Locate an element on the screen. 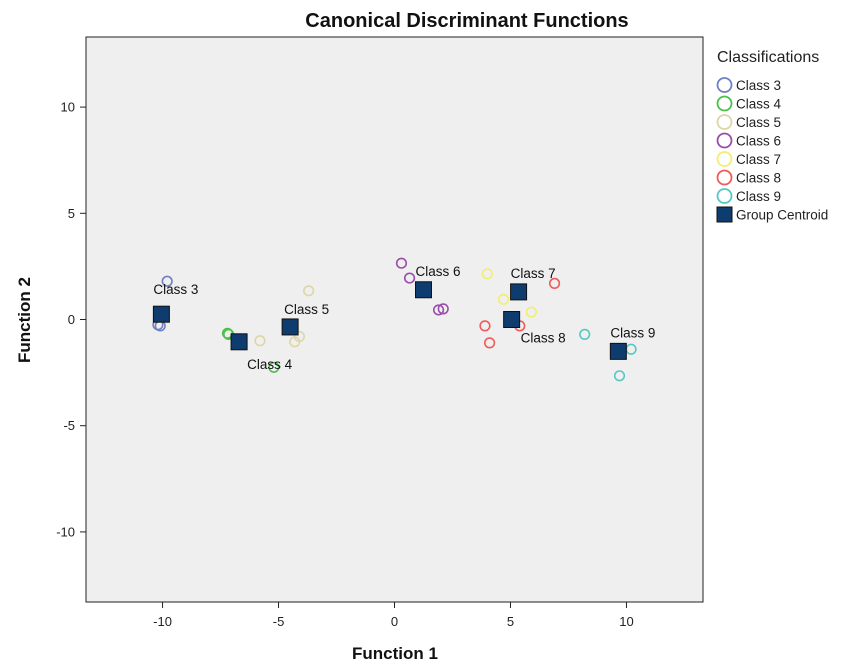 The image size is (848, 663). centroid-label-class-8: Class 8 is located at coordinates (543, 338).